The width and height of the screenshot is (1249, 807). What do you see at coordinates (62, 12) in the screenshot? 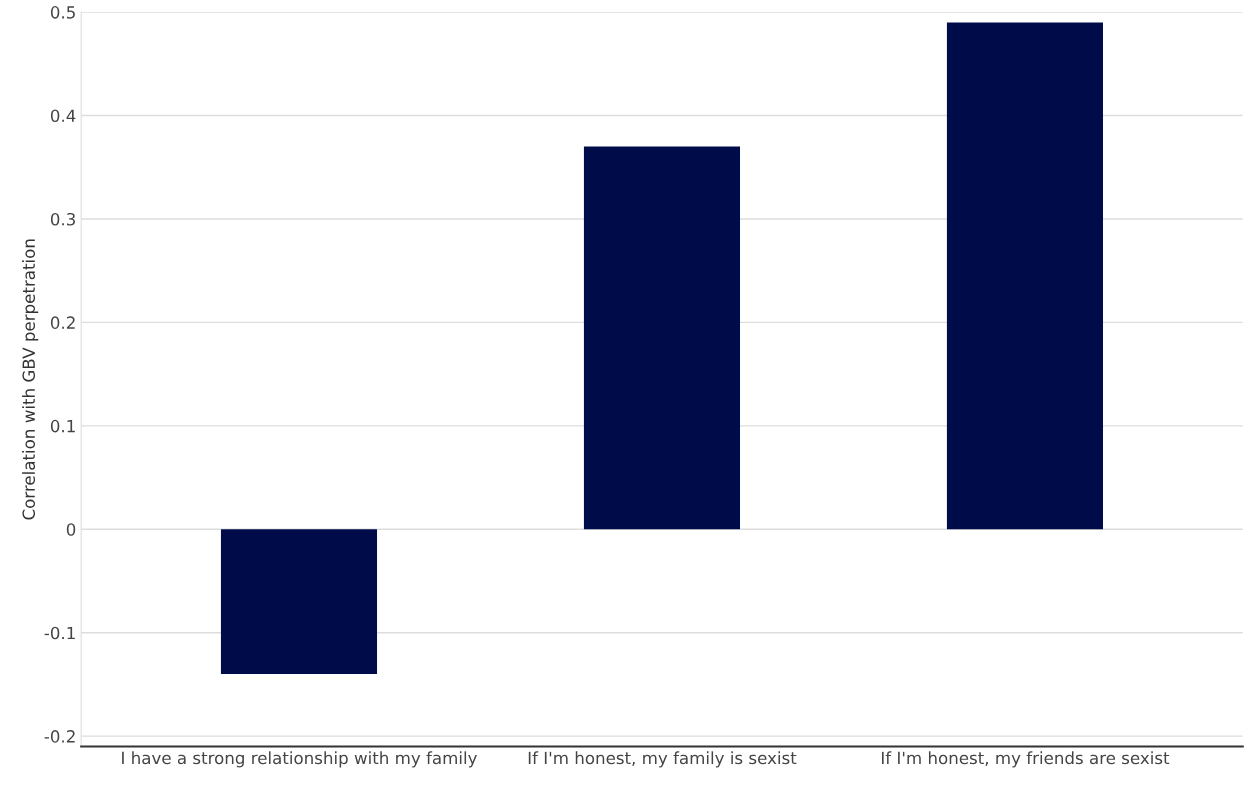
I see `y-tick-label: 0.5` at bounding box center [62, 12].